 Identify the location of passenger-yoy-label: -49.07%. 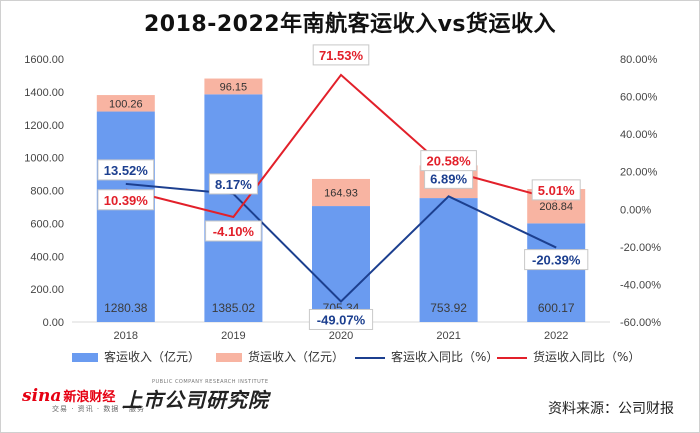
(341, 319).